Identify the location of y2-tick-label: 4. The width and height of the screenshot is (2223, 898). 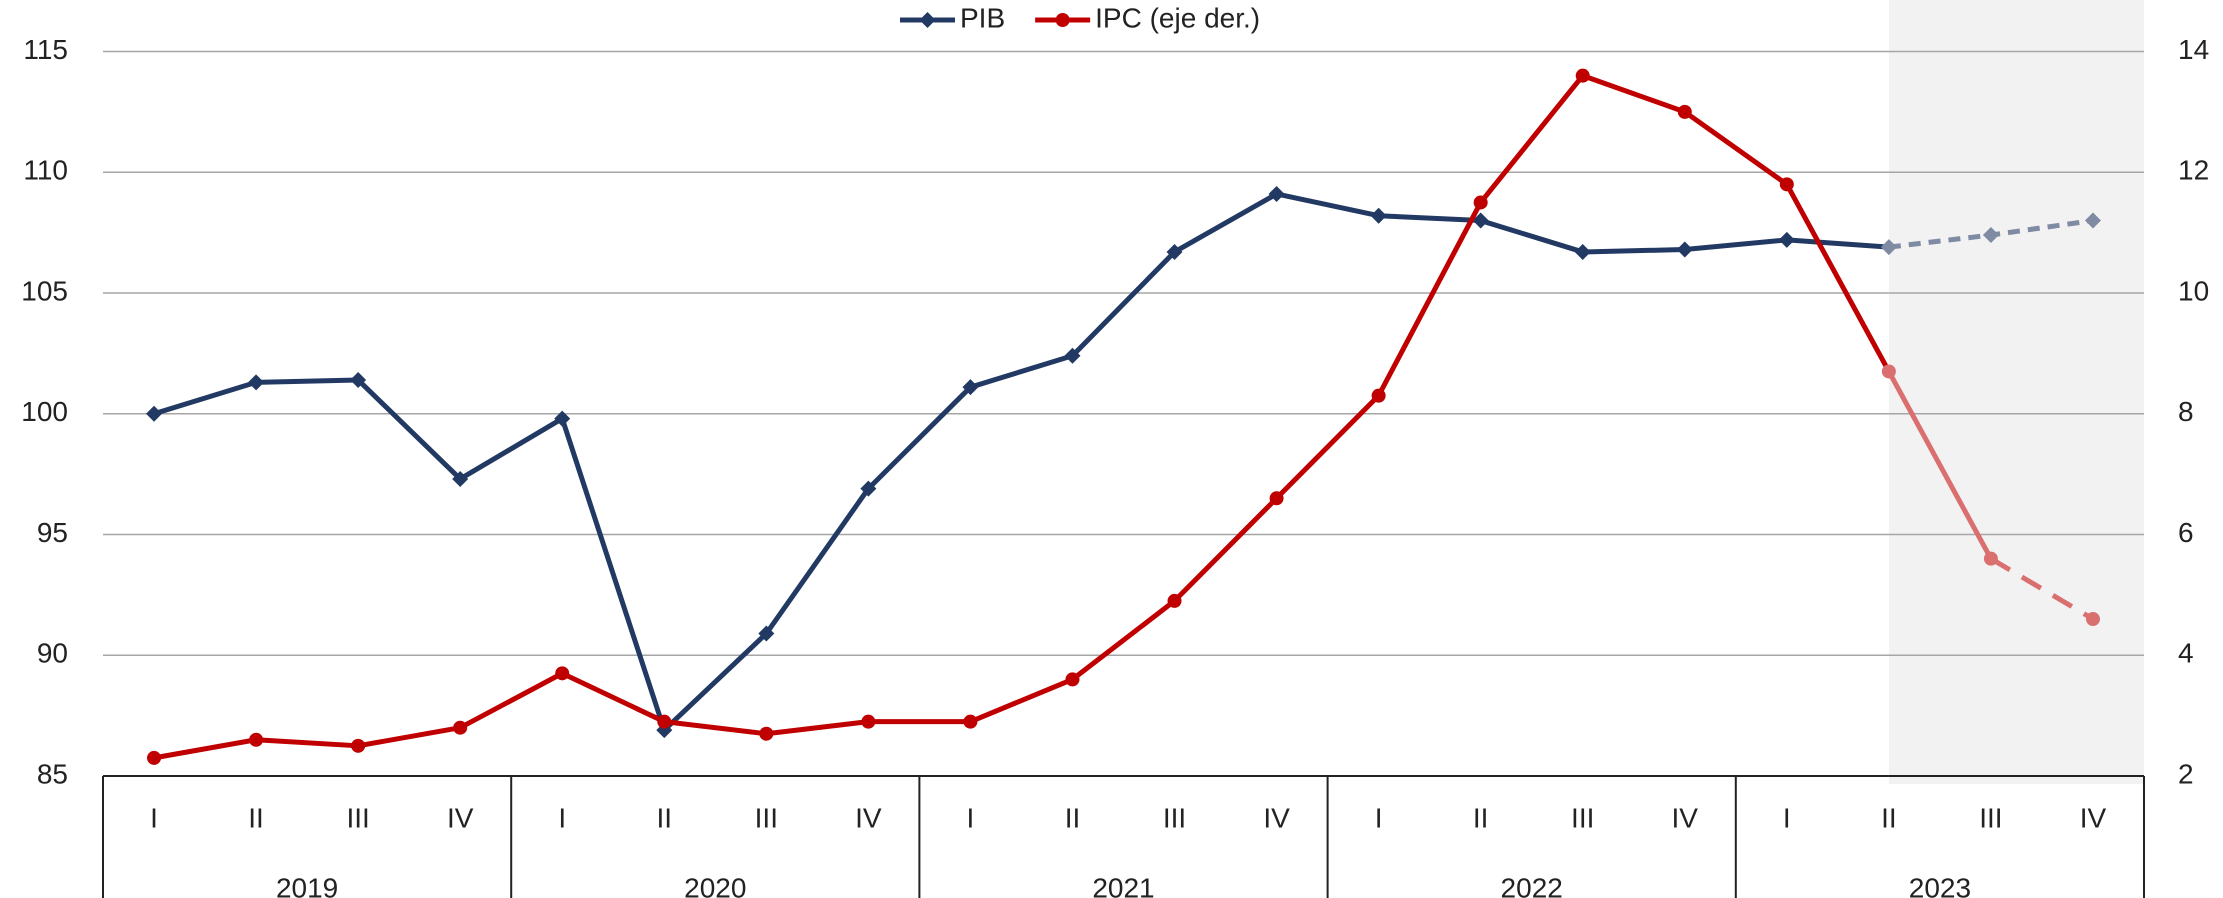
(2186, 653).